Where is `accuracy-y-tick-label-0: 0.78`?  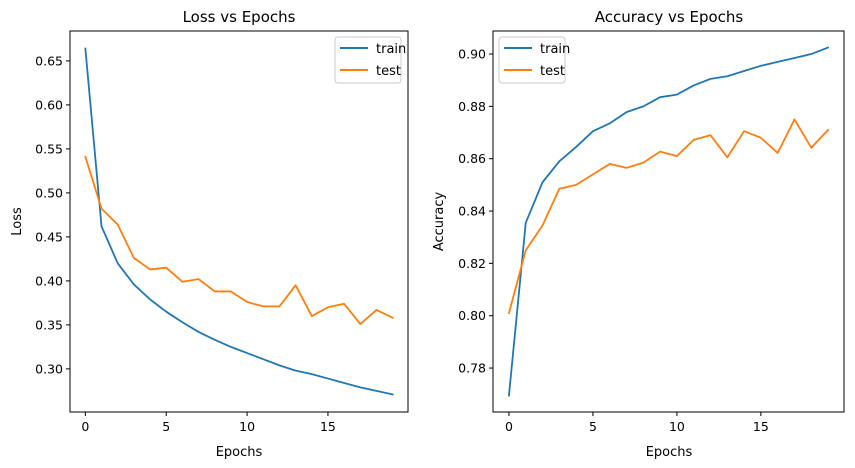 accuracy-y-tick-label-0: 0.78 is located at coordinates (472, 368).